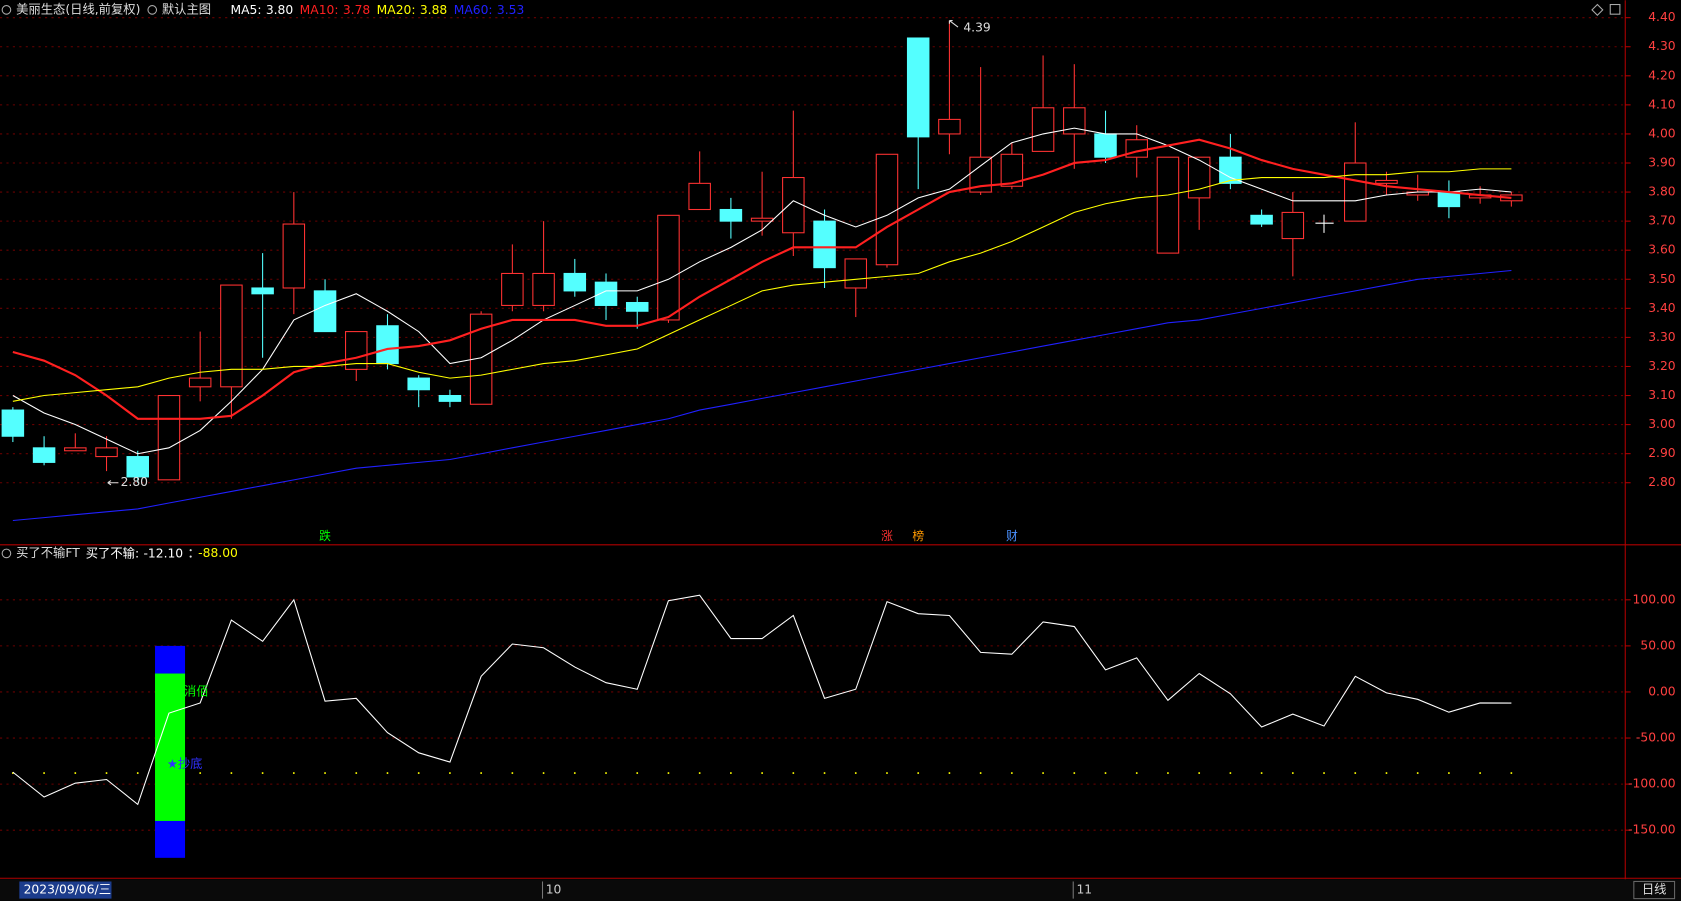 The height and width of the screenshot is (901, 1681). I want to click on cursor, so click(1324, 223).